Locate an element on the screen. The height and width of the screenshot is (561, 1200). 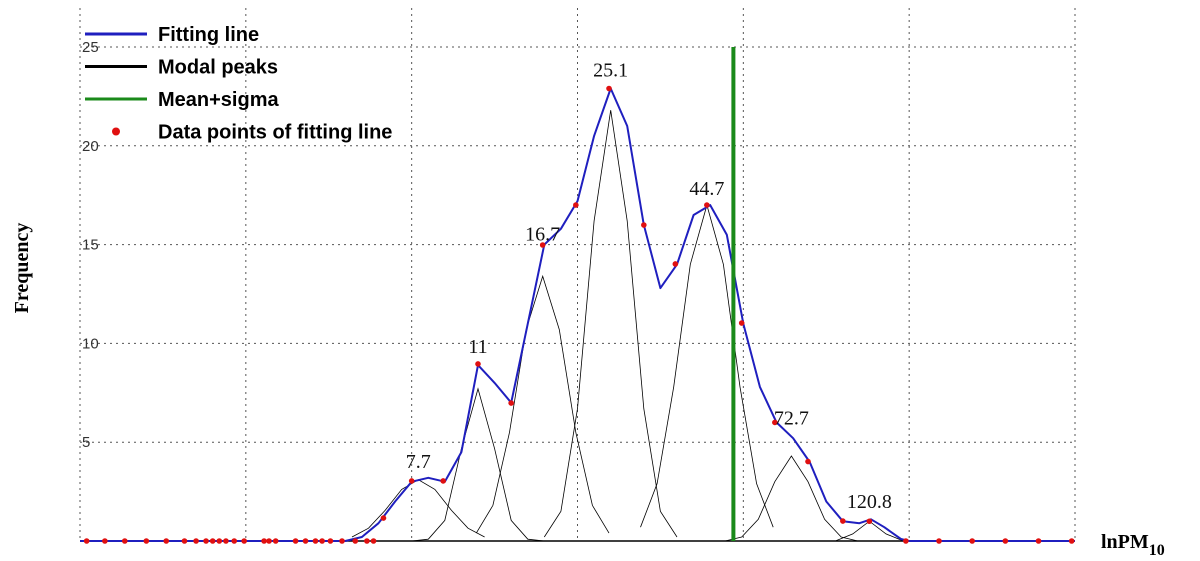
legend-label: Modal peaks is located at coordinates (218, 68).